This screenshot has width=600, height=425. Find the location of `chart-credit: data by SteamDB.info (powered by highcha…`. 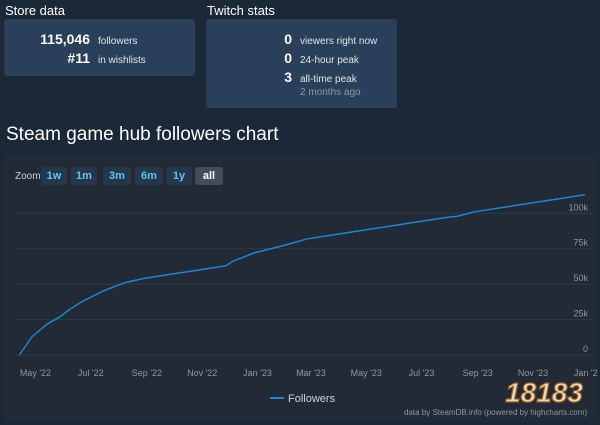

chart-credit: data by SteamDB.info (powered by highcha… is located at coordinates (496, 412).